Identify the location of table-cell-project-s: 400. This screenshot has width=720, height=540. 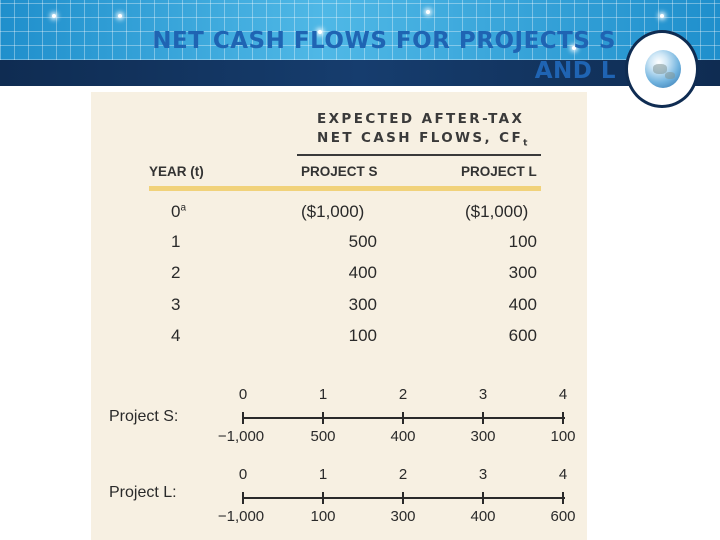
(362, 272).